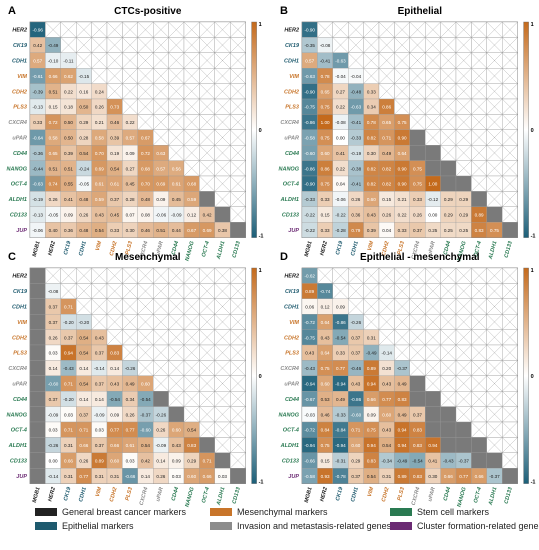 Image resolution: width=539 pixels, height=550 pixels. I want to click on cell-value: -0.15, so click(84, 76).